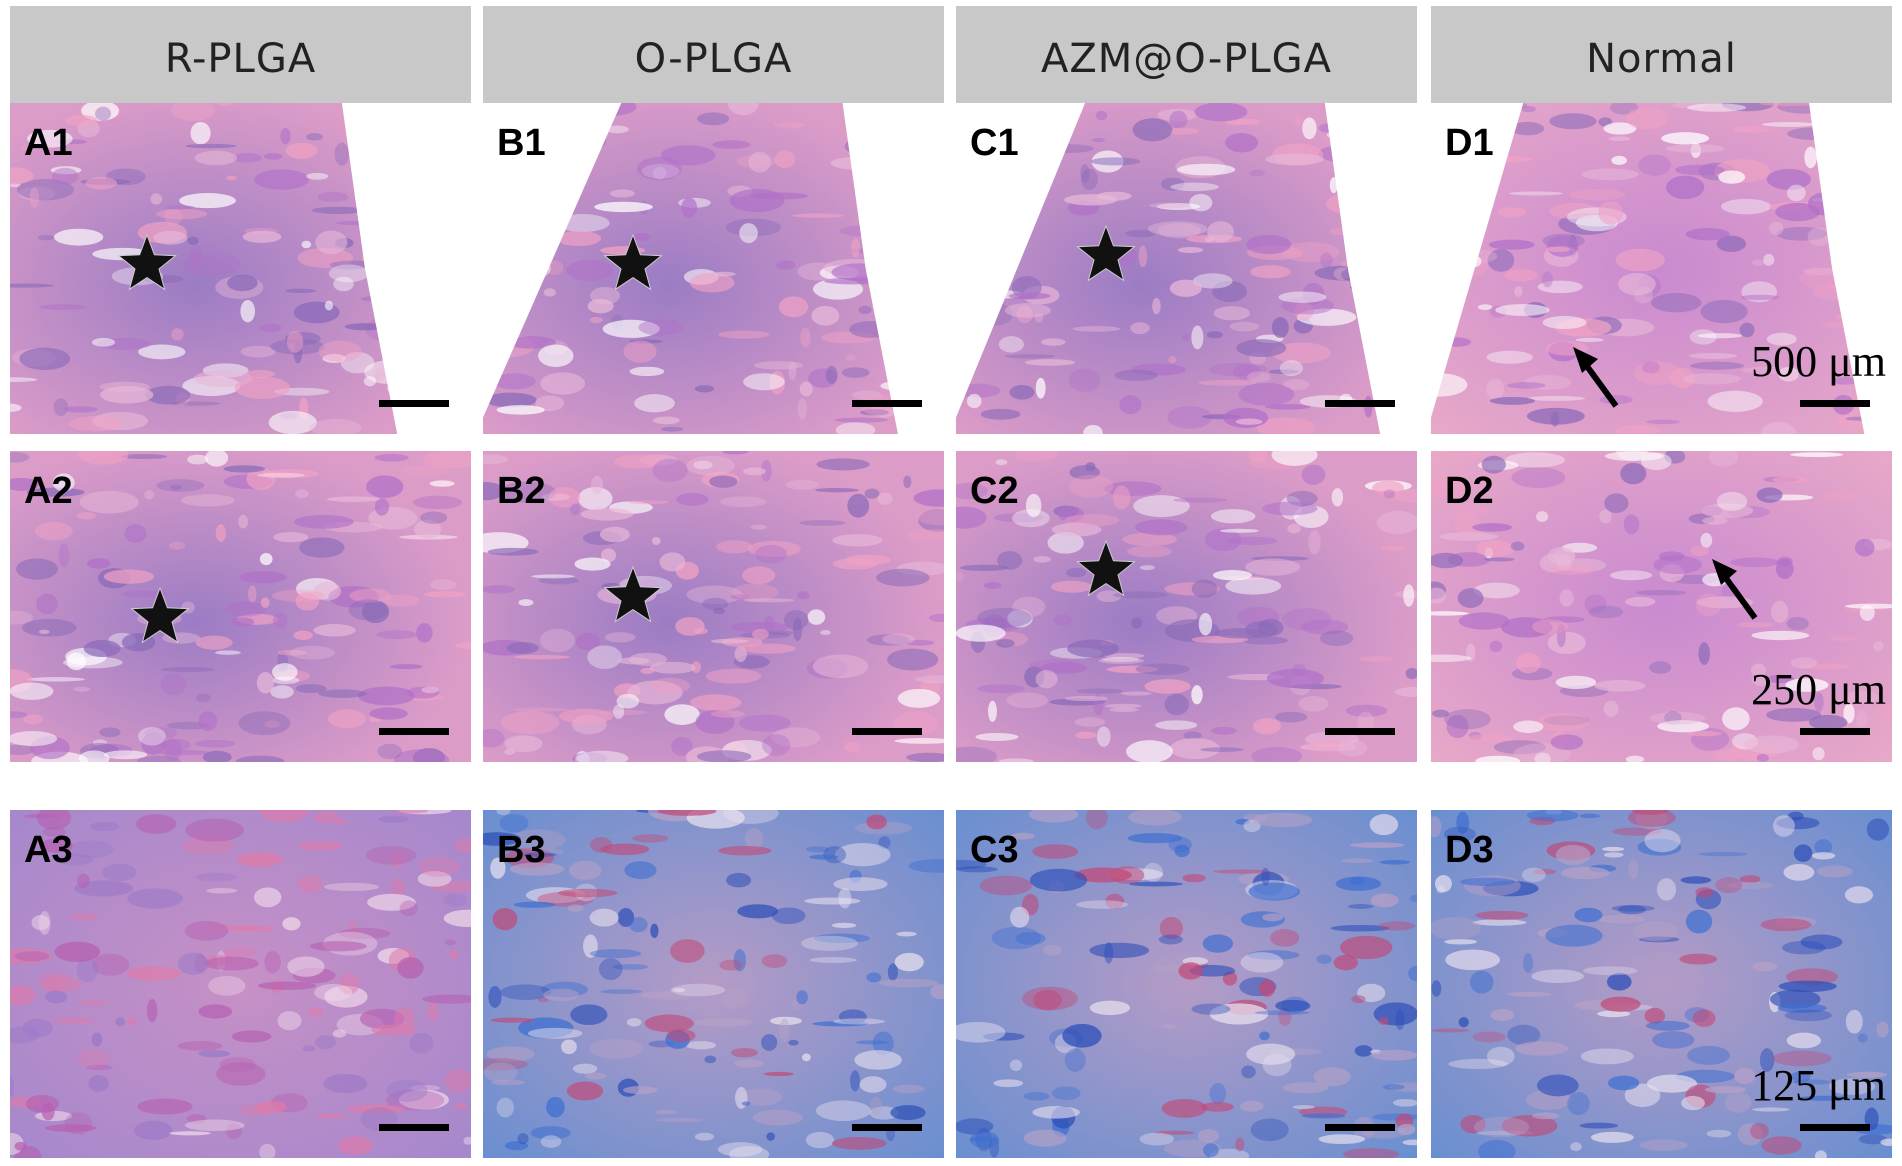  Describe the element at coordinates (1661, 59) in the screenshot. I see `column-header: Normal` at that location.